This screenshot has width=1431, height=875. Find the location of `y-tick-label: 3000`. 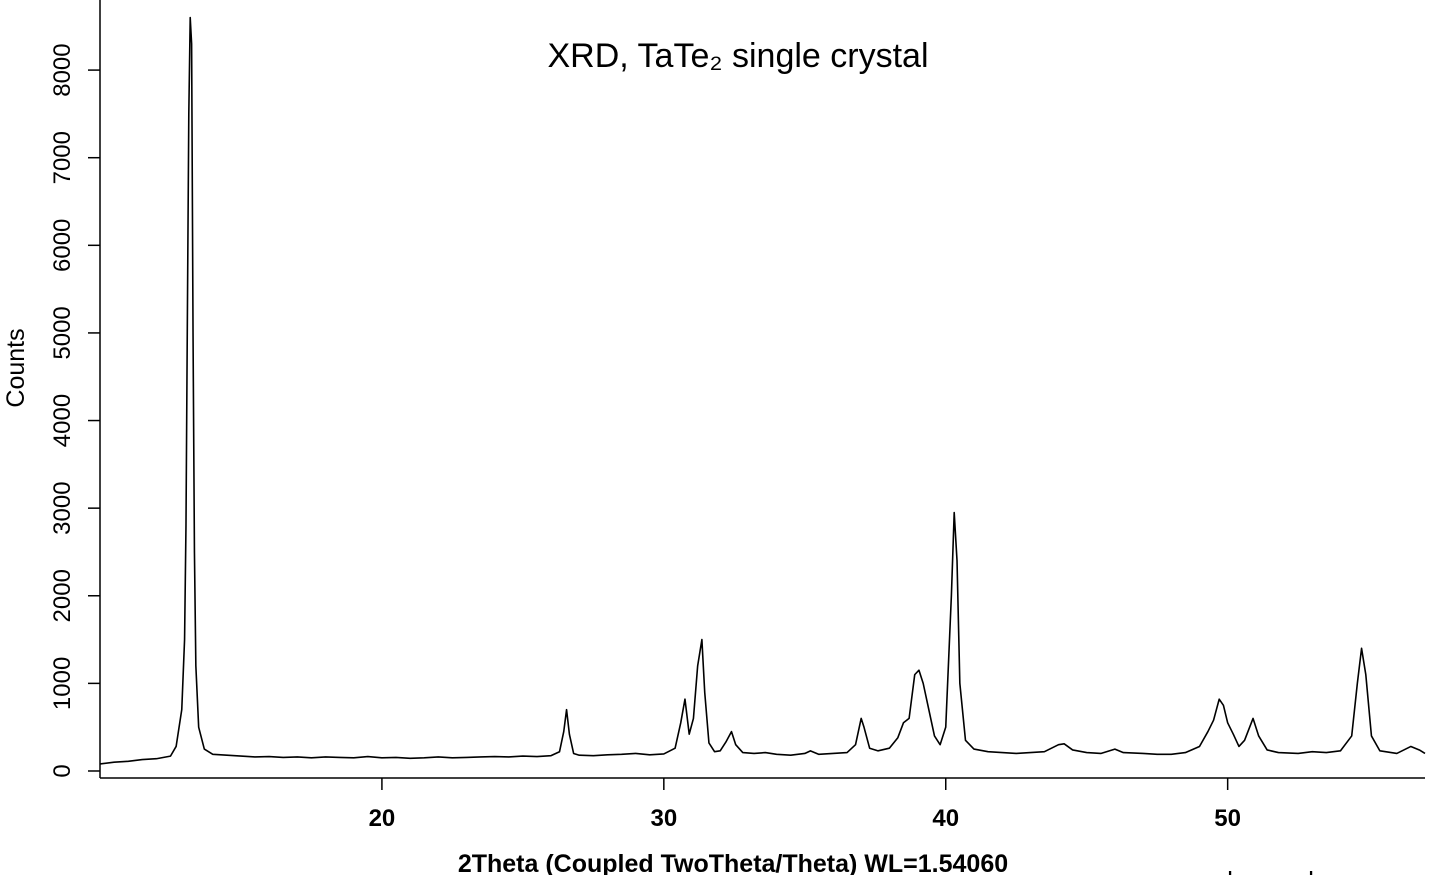

y-tick-label: 3000 is located at coordinates (62, 507).